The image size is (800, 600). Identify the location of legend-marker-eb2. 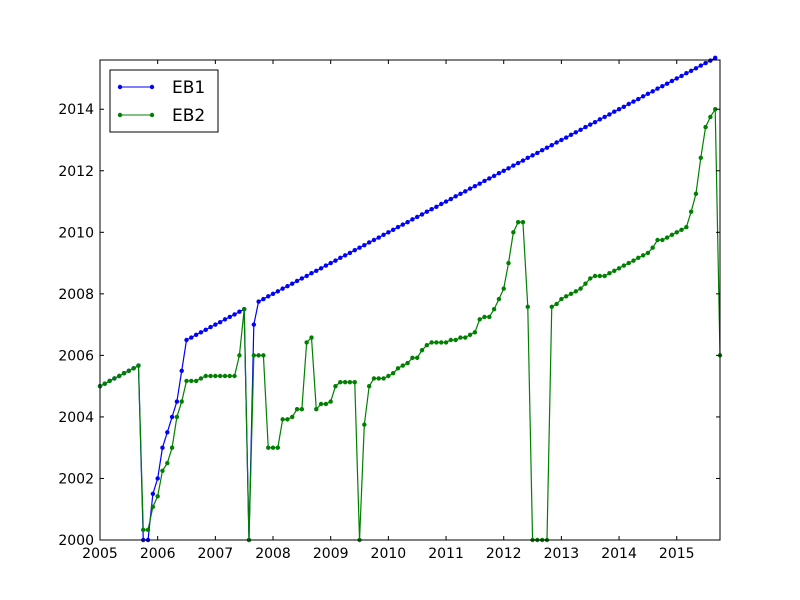
(152, 115).